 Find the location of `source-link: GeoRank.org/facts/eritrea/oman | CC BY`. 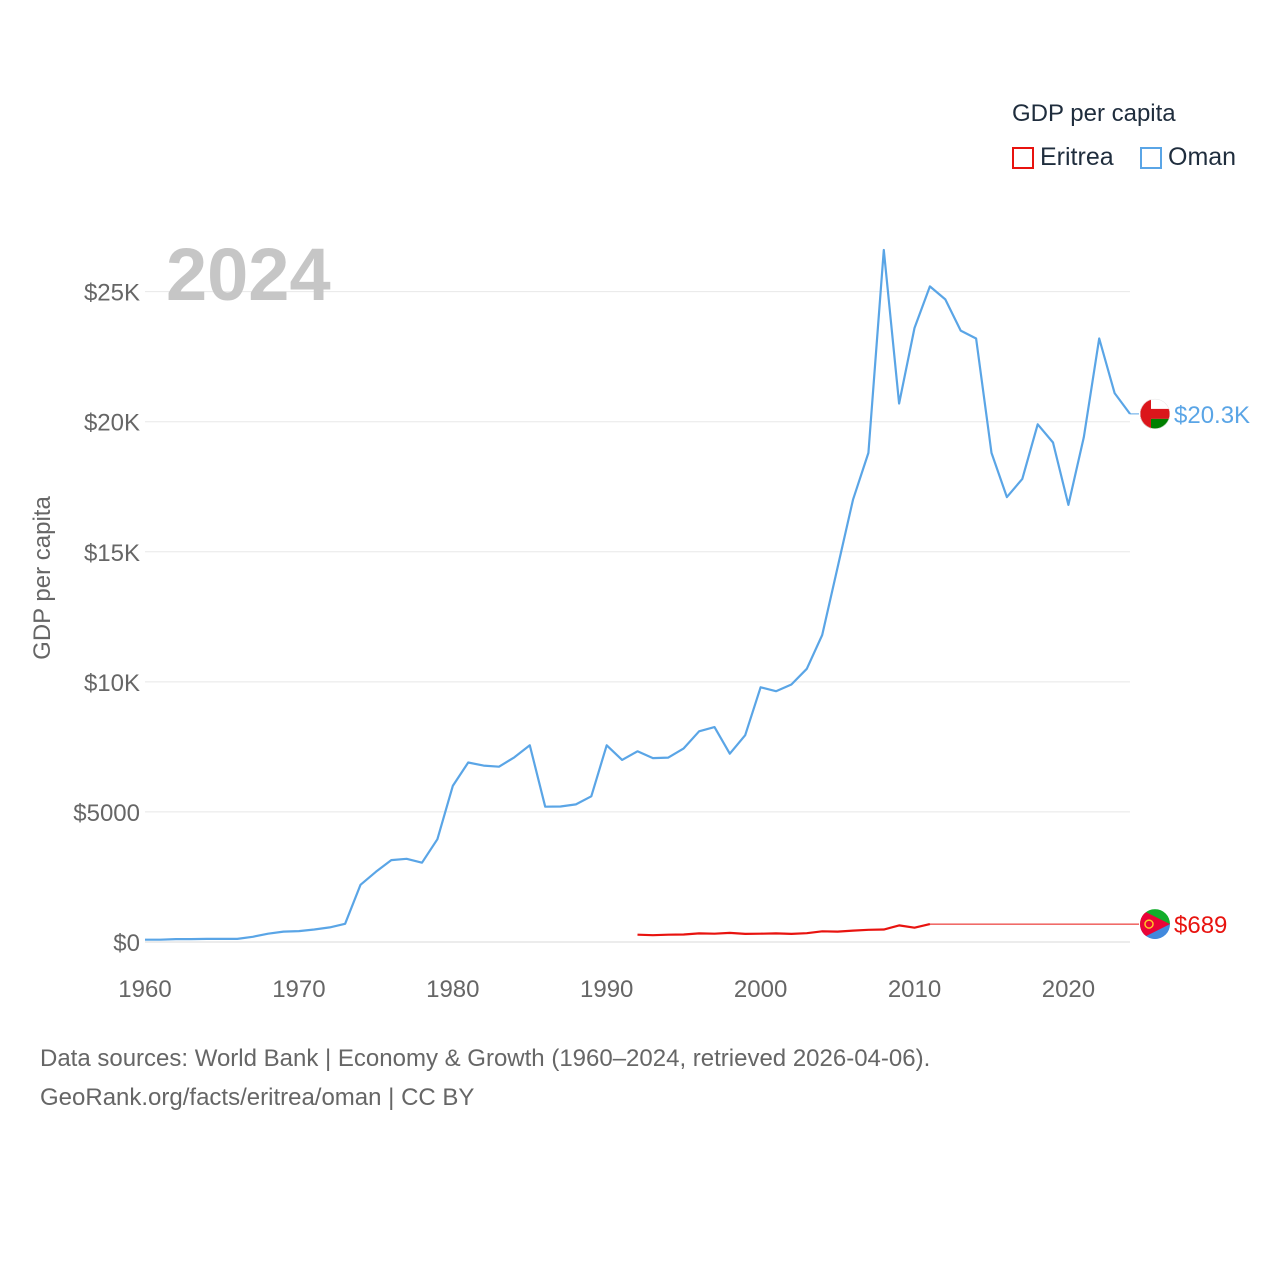

source-link: GeoRank.org/facts/eritrea/oman | CC BY is located at coordinates (257, 1097).